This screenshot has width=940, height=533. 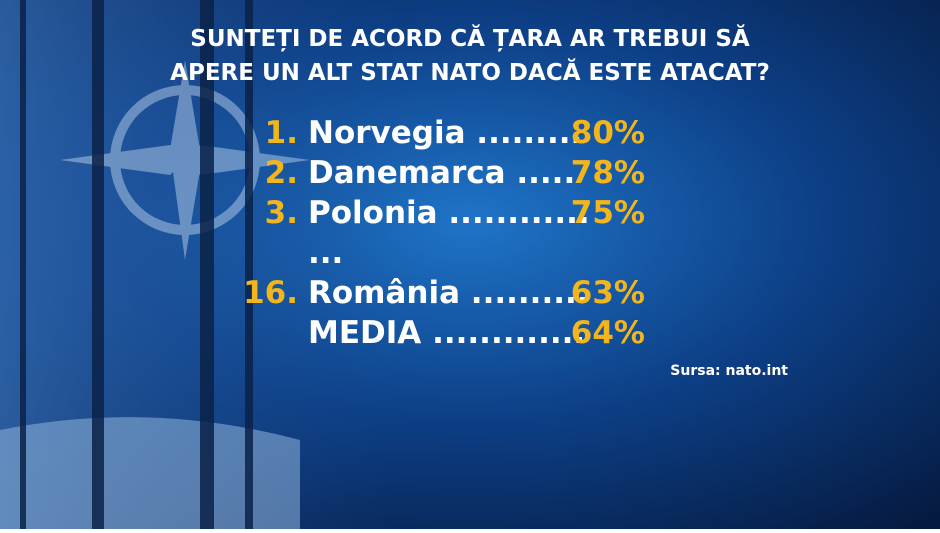 What do you see at coordinates (608, 213) in the screenshot?
I see `row-value: 75%` at bounding box center [608, 213].